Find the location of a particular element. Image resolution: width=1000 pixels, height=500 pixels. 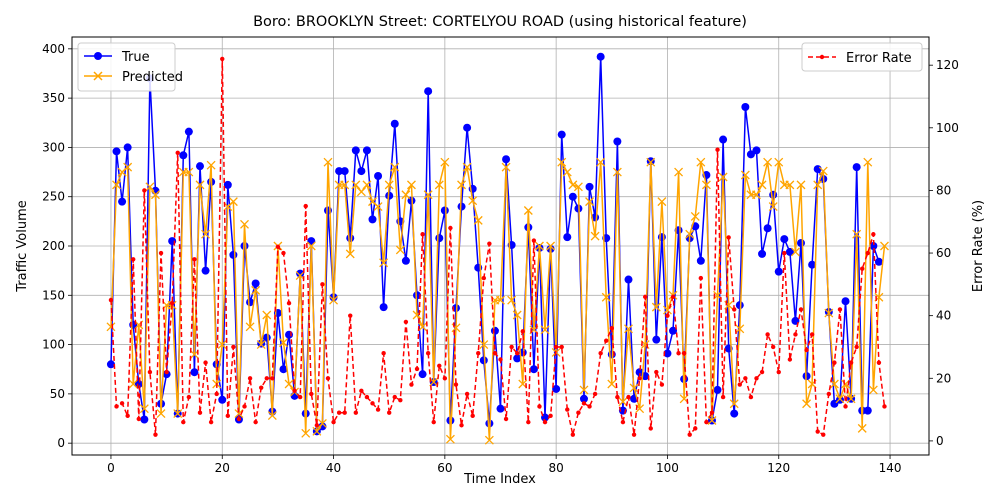

y-tick-label-left: 0 is located at coordinates (61, 443).